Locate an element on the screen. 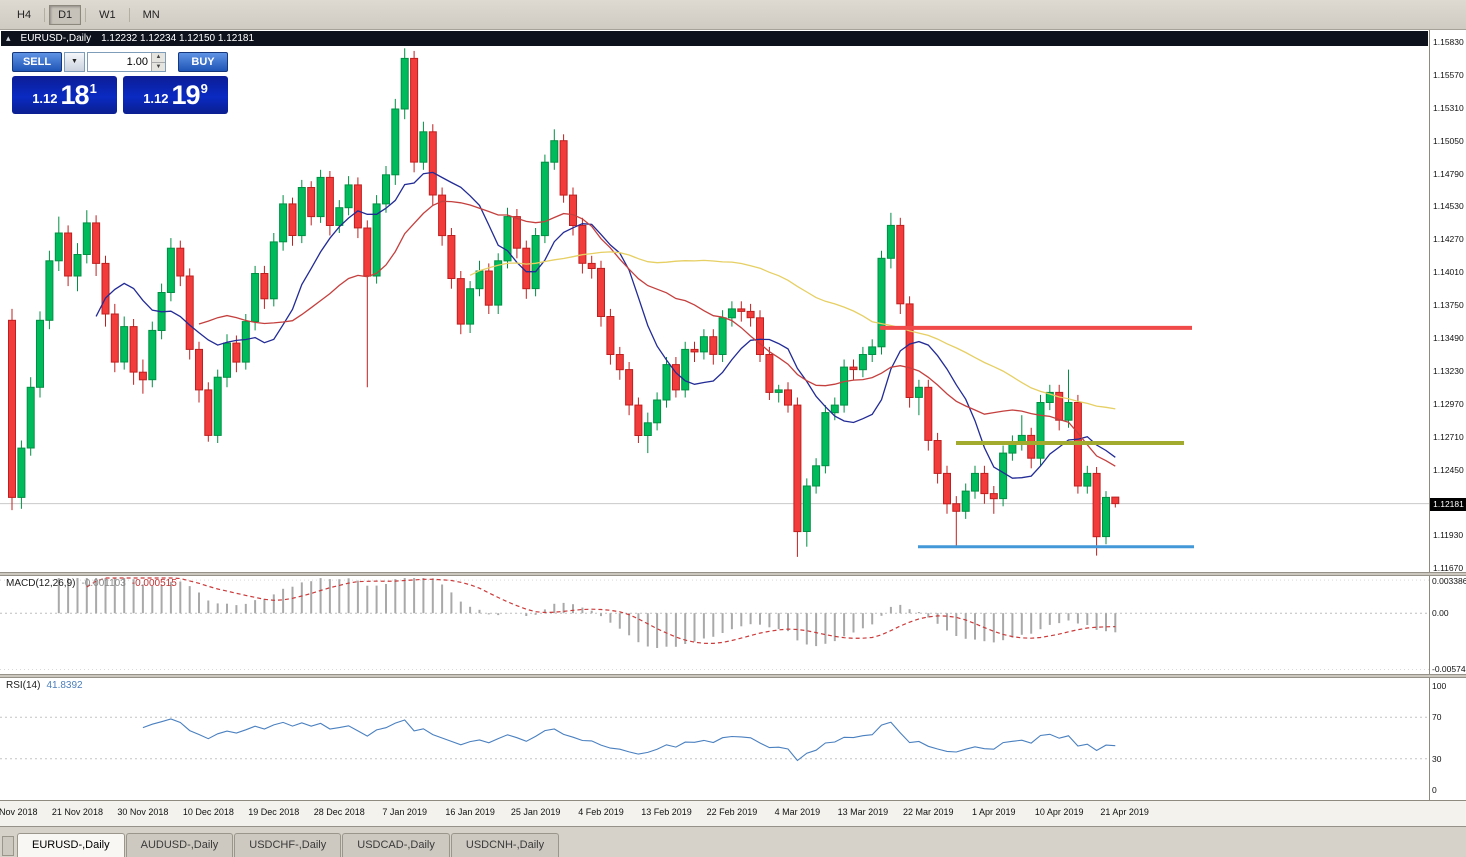 The width and height of the screenshot is (1466, 857). volume-input: 1.00 ▲ ▼ is located at coordinates (126, 62).